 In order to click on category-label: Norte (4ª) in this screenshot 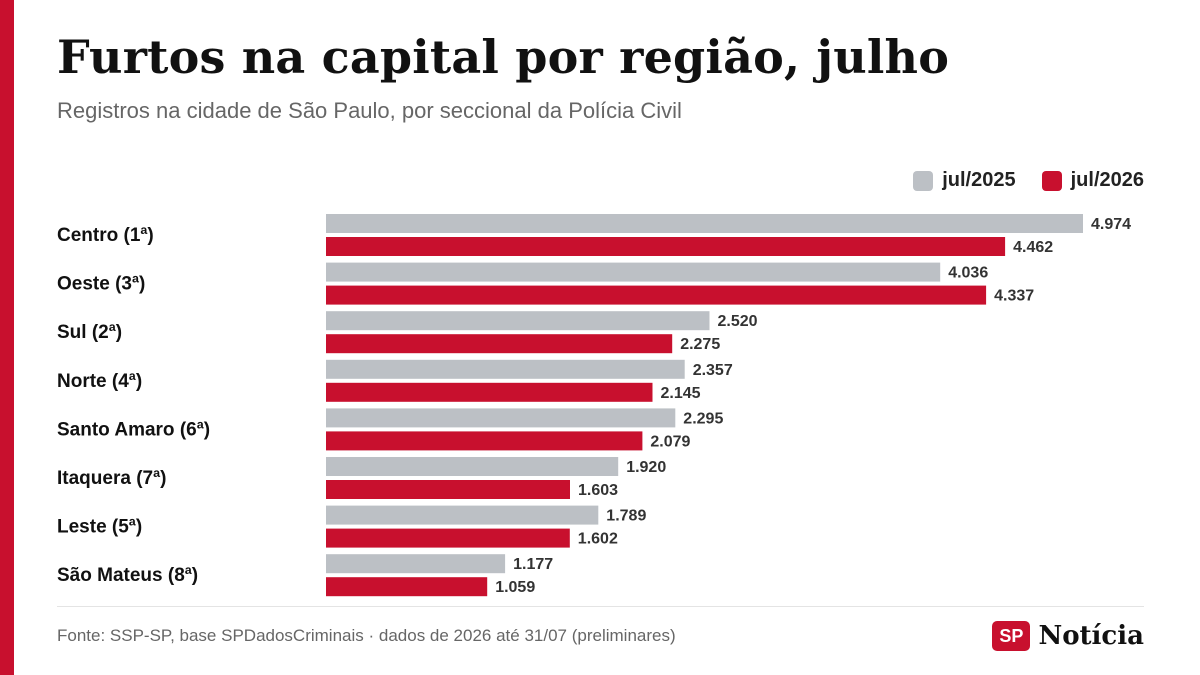, I will do `click(99, 381)`.